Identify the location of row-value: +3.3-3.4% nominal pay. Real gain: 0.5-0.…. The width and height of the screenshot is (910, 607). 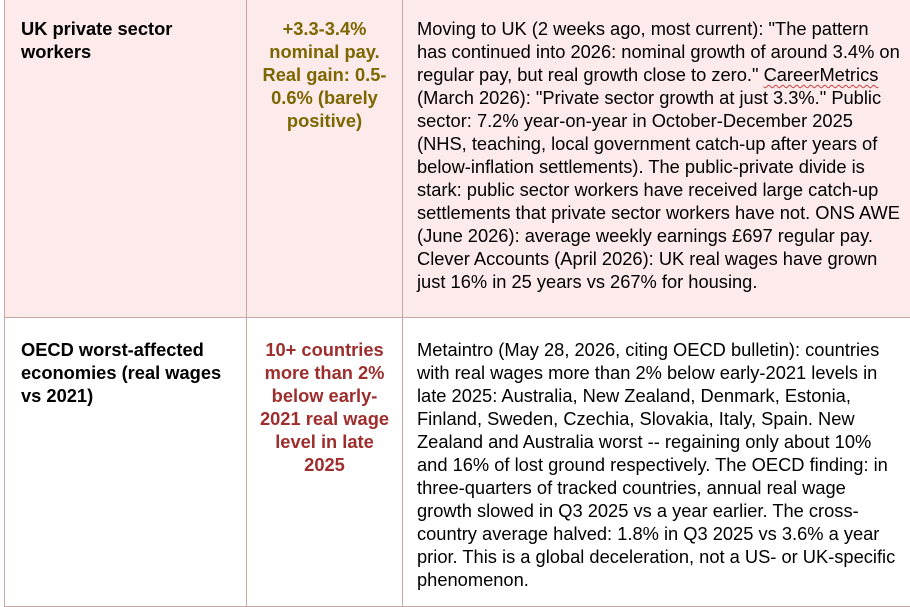
(325, 159).